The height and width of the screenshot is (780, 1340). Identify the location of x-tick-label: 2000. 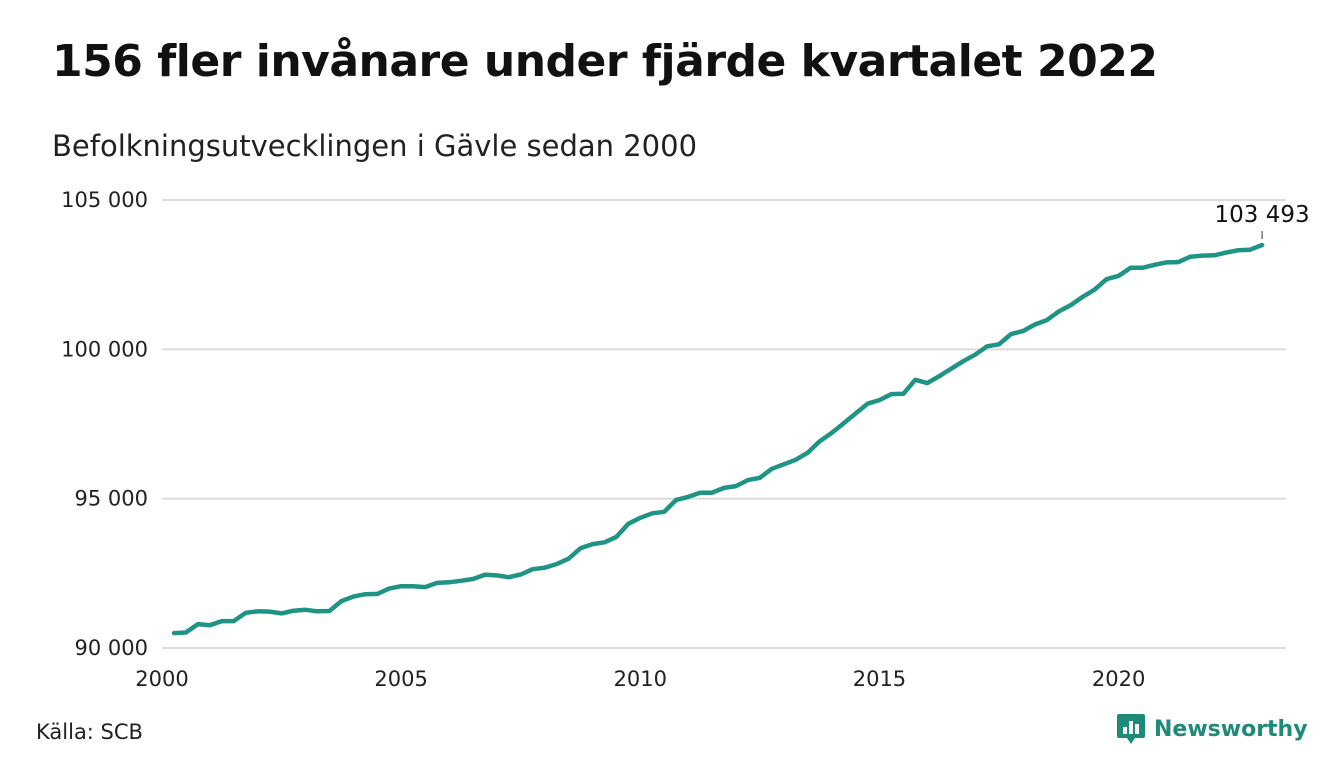
(161, 679).